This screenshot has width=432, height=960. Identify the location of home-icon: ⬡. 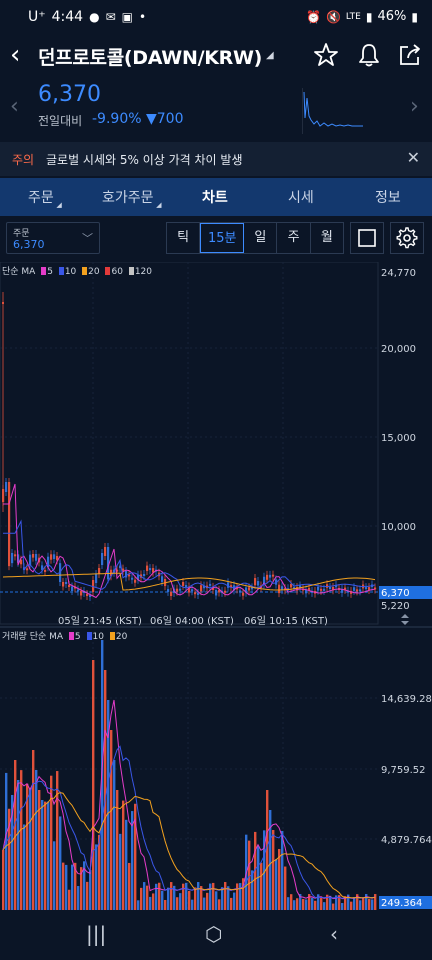
(214, 934).